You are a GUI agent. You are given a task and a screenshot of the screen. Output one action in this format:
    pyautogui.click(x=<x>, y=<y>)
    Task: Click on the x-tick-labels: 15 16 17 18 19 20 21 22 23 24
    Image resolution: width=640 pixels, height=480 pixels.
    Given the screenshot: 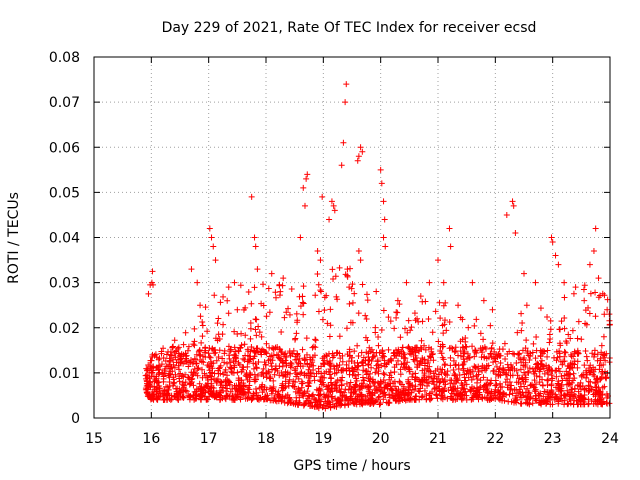 What is the action you would take?
    pyautogui.click(x=352, y=439)
    